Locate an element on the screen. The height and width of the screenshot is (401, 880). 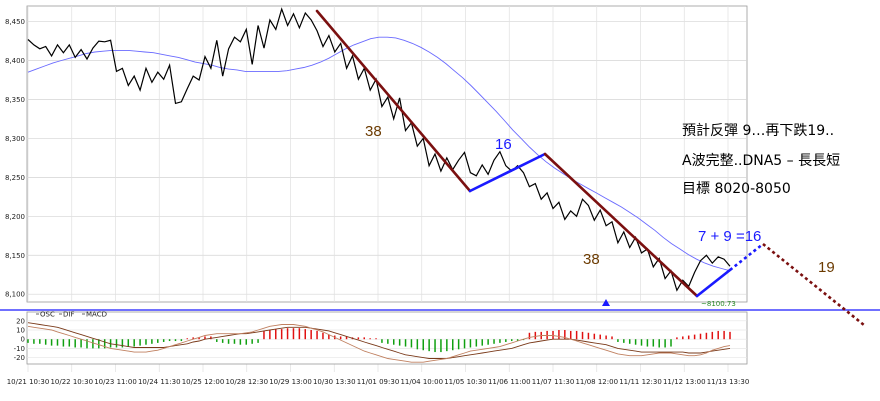
x-tick-label: 11/04 10:00 is located at coordinates (421, 382).